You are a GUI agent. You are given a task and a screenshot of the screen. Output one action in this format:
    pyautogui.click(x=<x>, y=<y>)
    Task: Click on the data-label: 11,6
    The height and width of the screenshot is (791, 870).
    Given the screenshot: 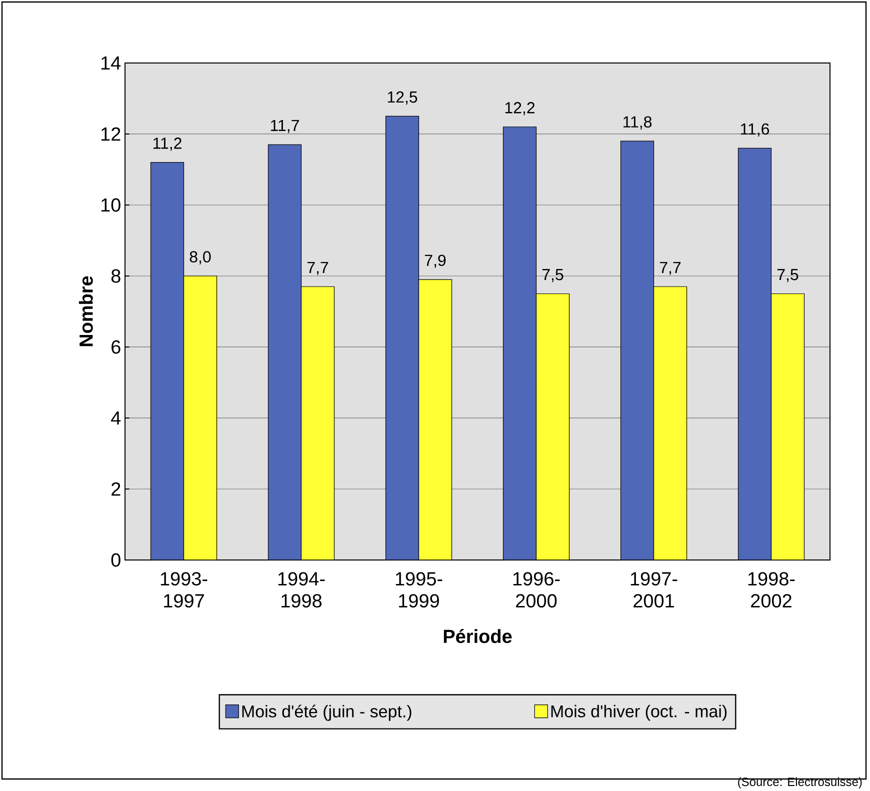 What is the action you would take?
    pyautogui.click(x=755, y=130)
    